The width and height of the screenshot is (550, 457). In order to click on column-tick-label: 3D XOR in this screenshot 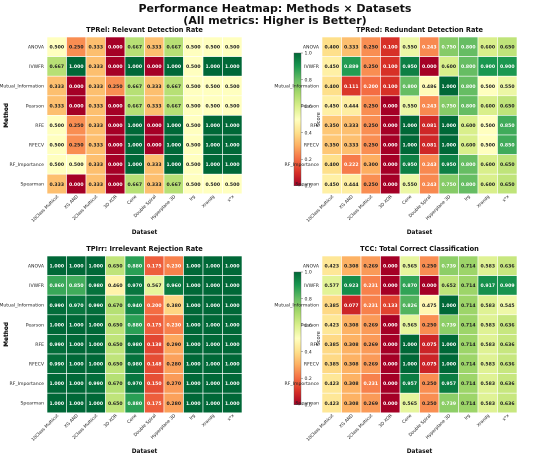, I will do `click(111, 421)`.